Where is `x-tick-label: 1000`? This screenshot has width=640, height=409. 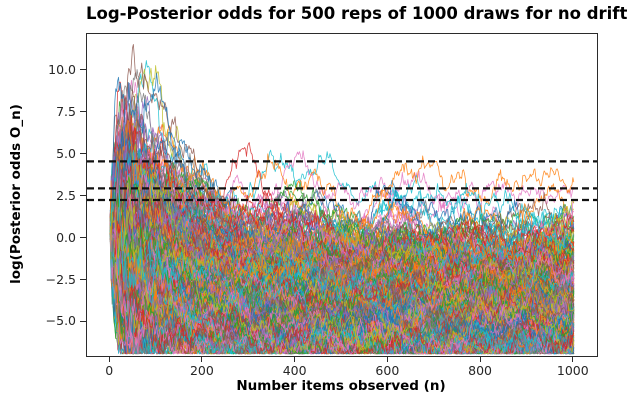
x-tick-label: 1000 is located at coordinates (572, 370).